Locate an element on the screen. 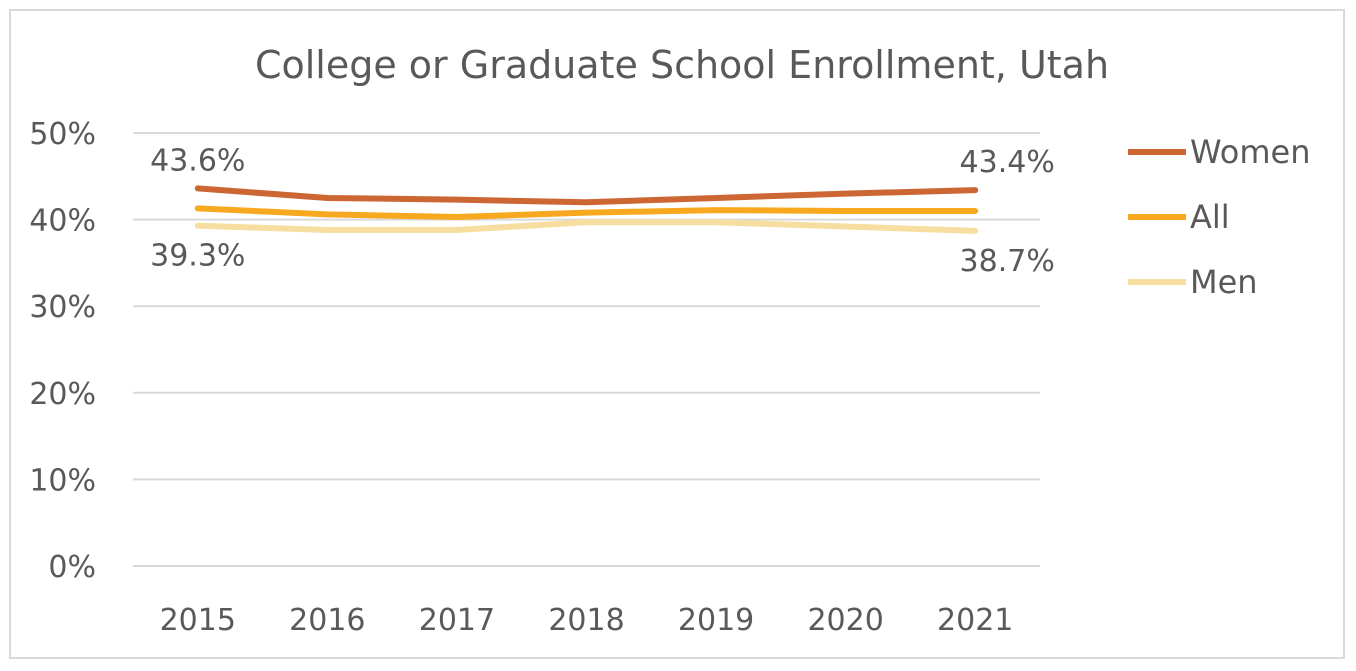 The height and width of the screenshot is (671, 1356). x-tick-label: 2015 is located at coordinates (198, 620).